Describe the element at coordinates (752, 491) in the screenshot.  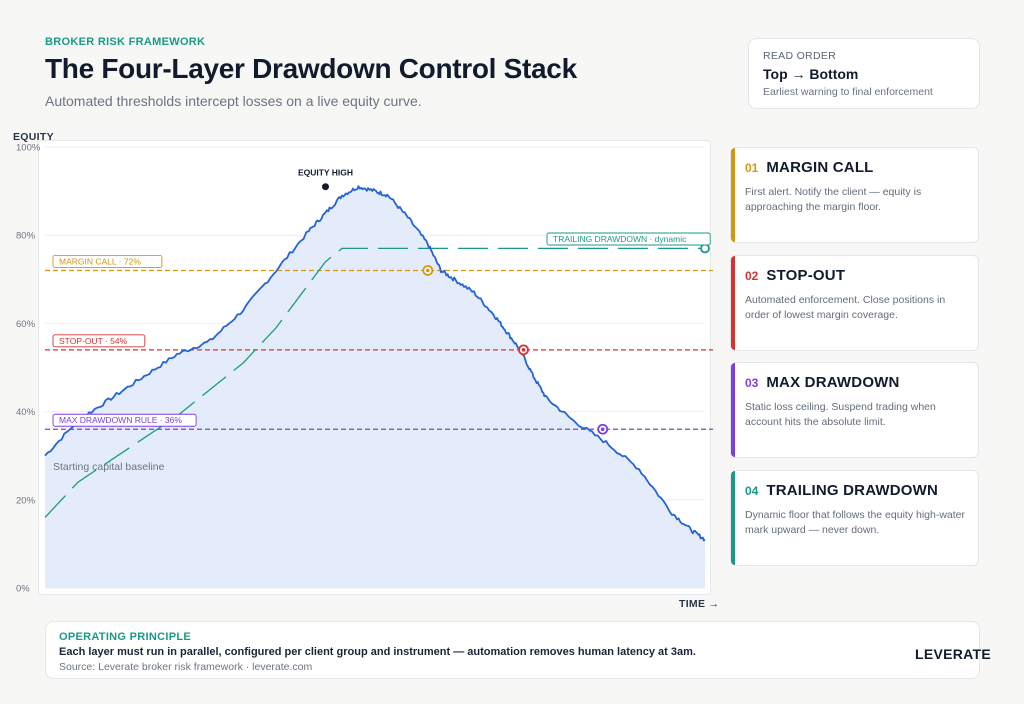
I see `layer-number: 04` at that location.